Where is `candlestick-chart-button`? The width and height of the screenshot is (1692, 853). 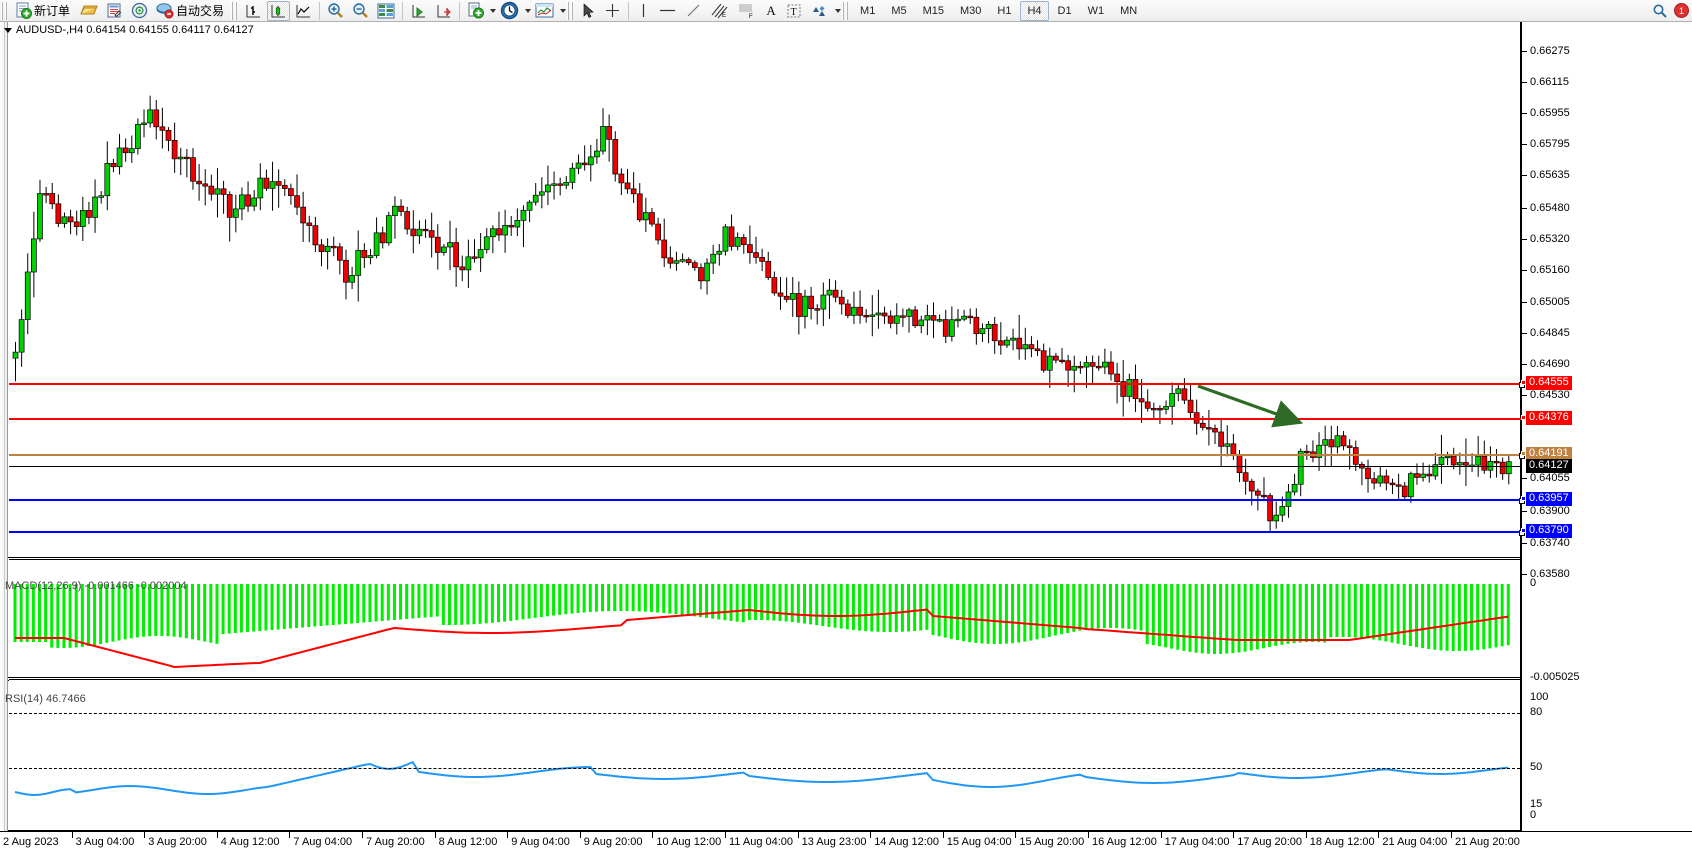
candlestick-chart-button is located at coordinates (279, 10).